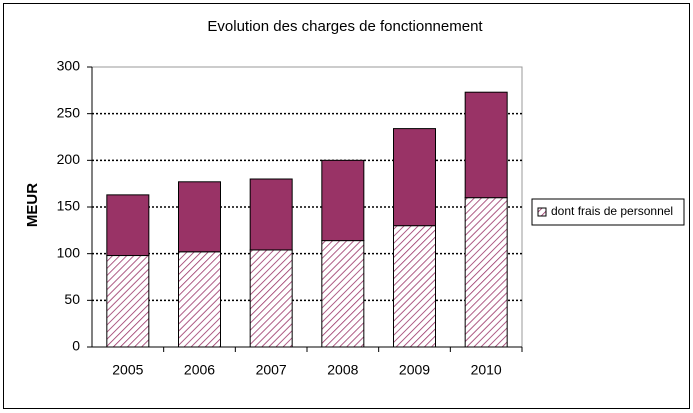 This screenshot has height=413, width=693. Describe the element at coordinates (612, 211) in the screenshot. I see `legend-label: dont frais de personnel` at that location.